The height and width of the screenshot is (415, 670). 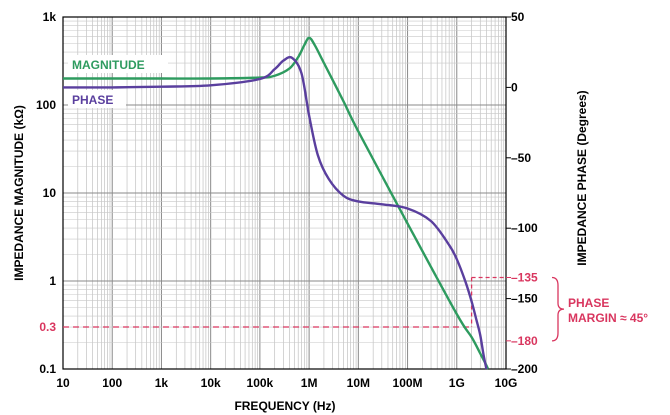 I want to click on x-tick-label: 10M, so click(x=358, y=383).